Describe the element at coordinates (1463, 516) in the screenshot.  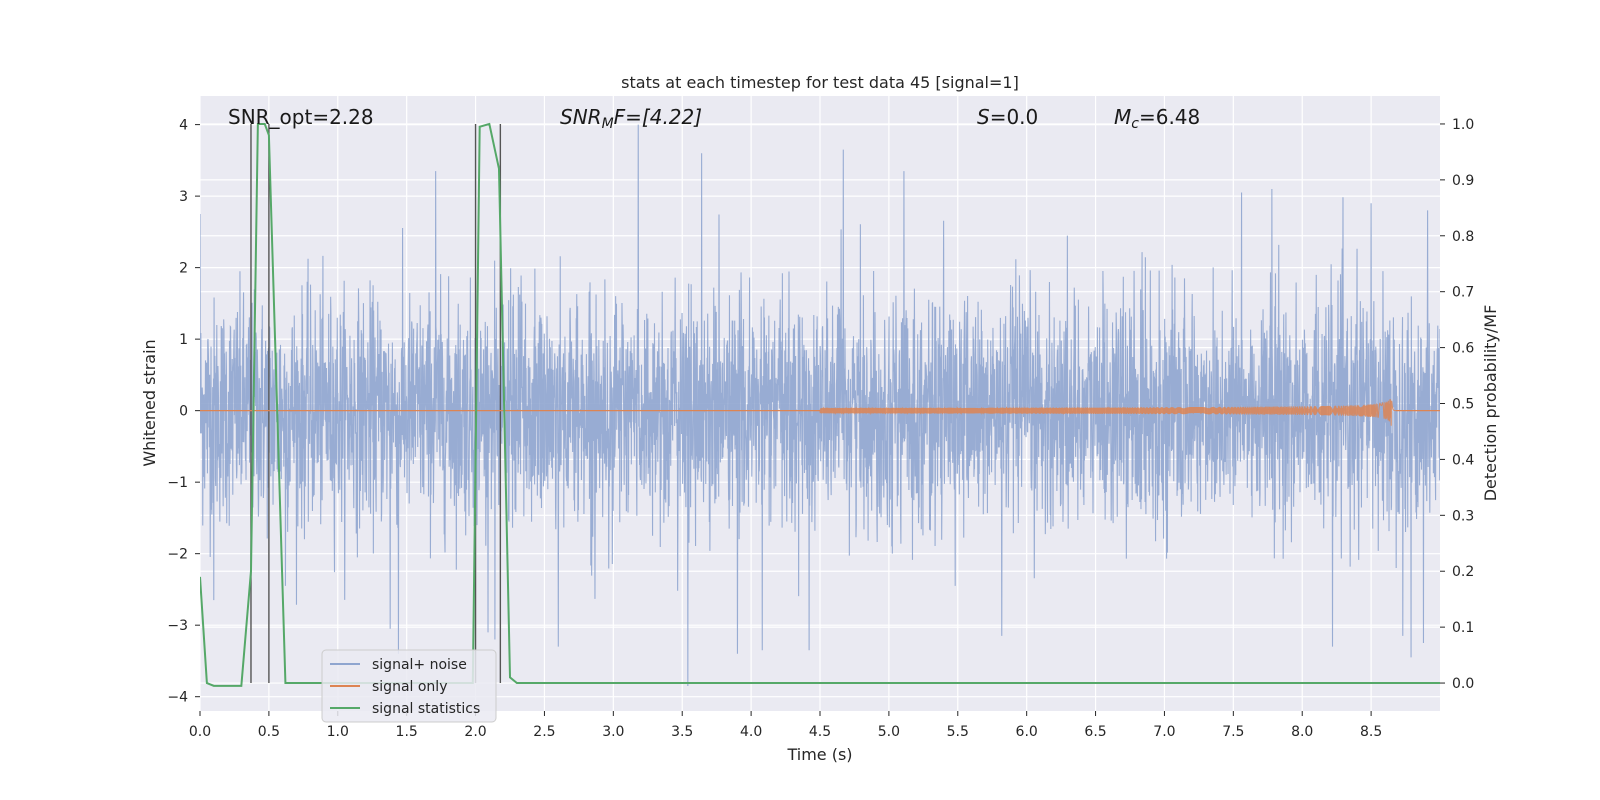
I see `y-right-tick-label: 0.3` at that location.